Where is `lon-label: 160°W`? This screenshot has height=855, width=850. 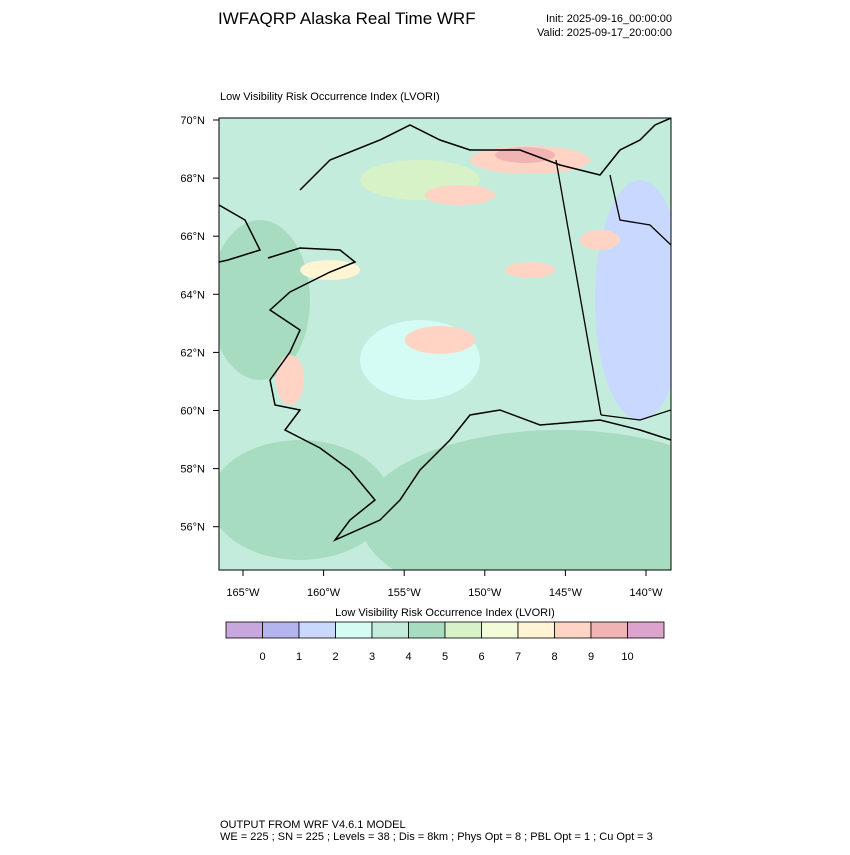
lon-label: 160°W is located at coordinates (324, 593).